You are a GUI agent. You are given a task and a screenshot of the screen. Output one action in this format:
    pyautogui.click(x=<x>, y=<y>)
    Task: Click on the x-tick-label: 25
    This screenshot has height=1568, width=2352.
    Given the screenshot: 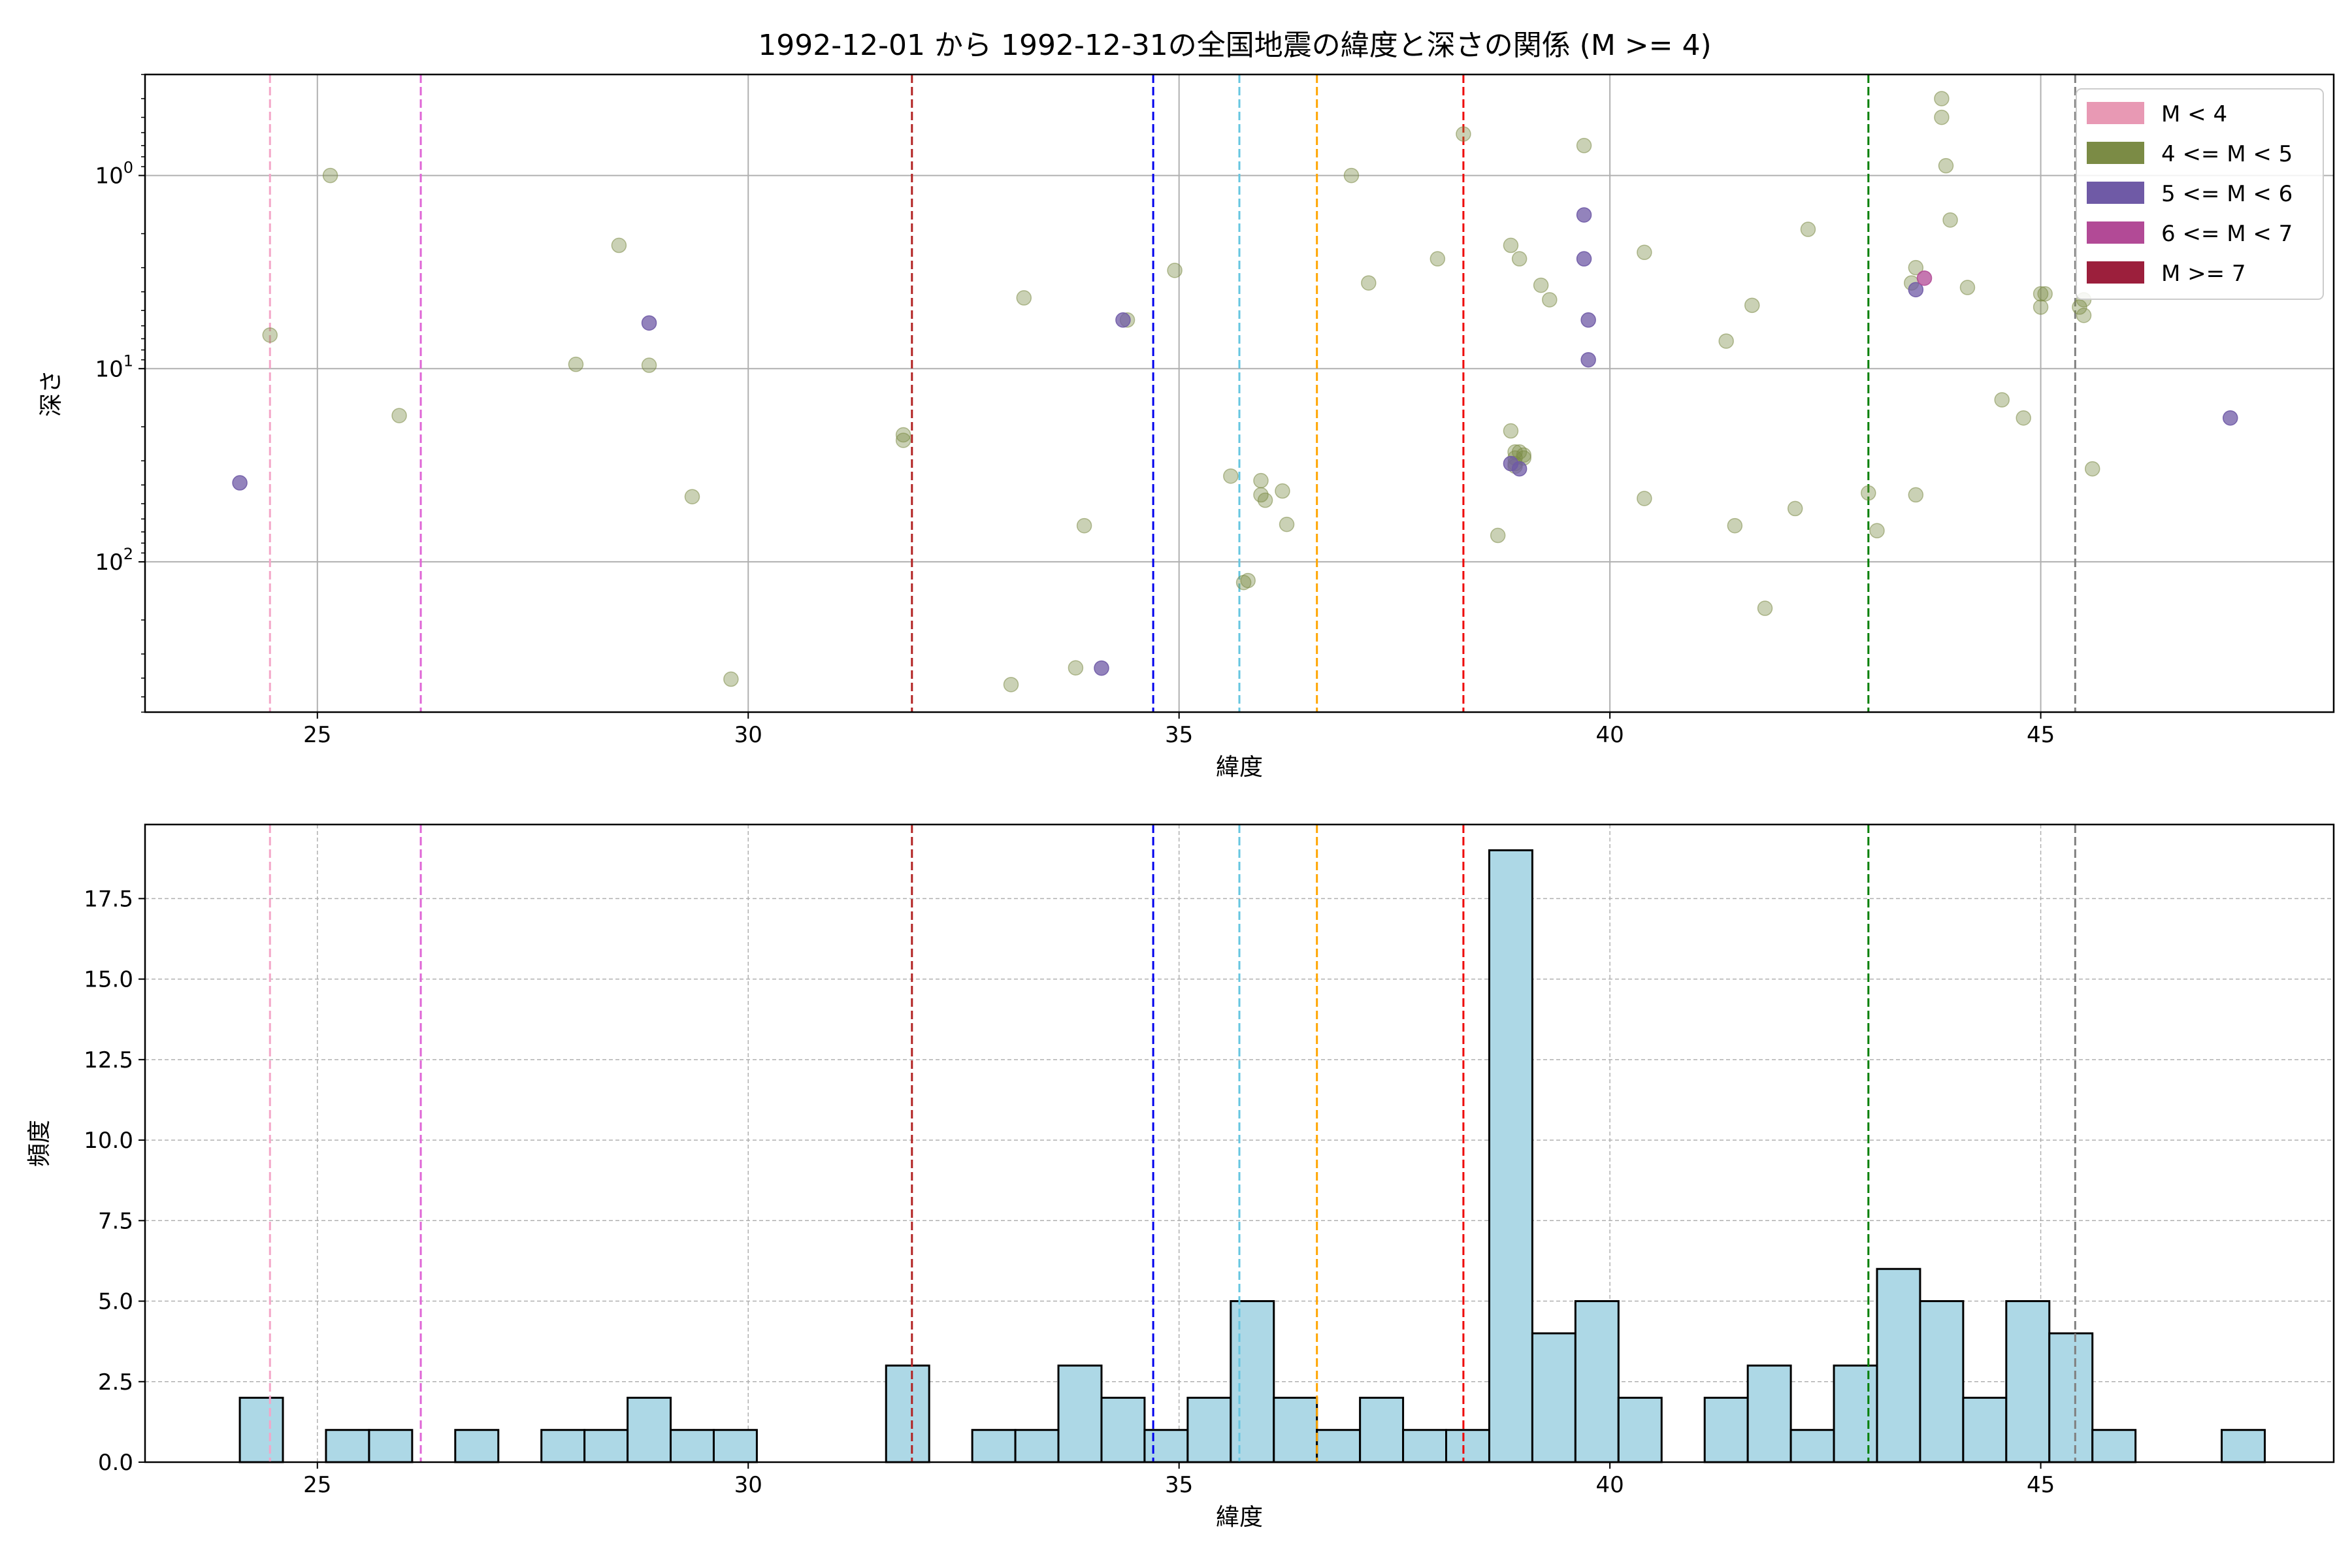 What is the action you would take?
    pyautogui.click(x=317, y=1485)
    